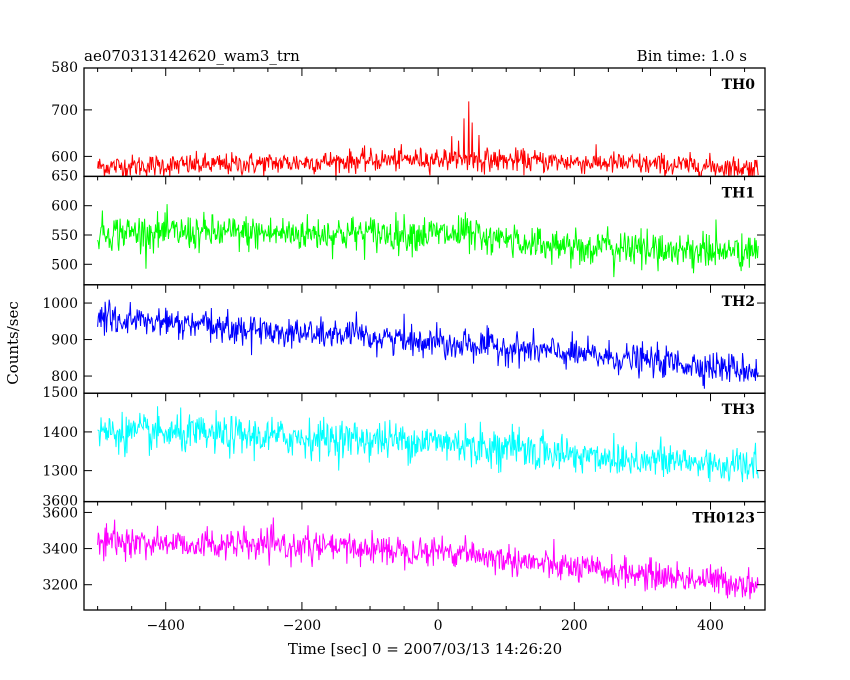  I want to click on y-tick-label: 1500, so click(60, 393).